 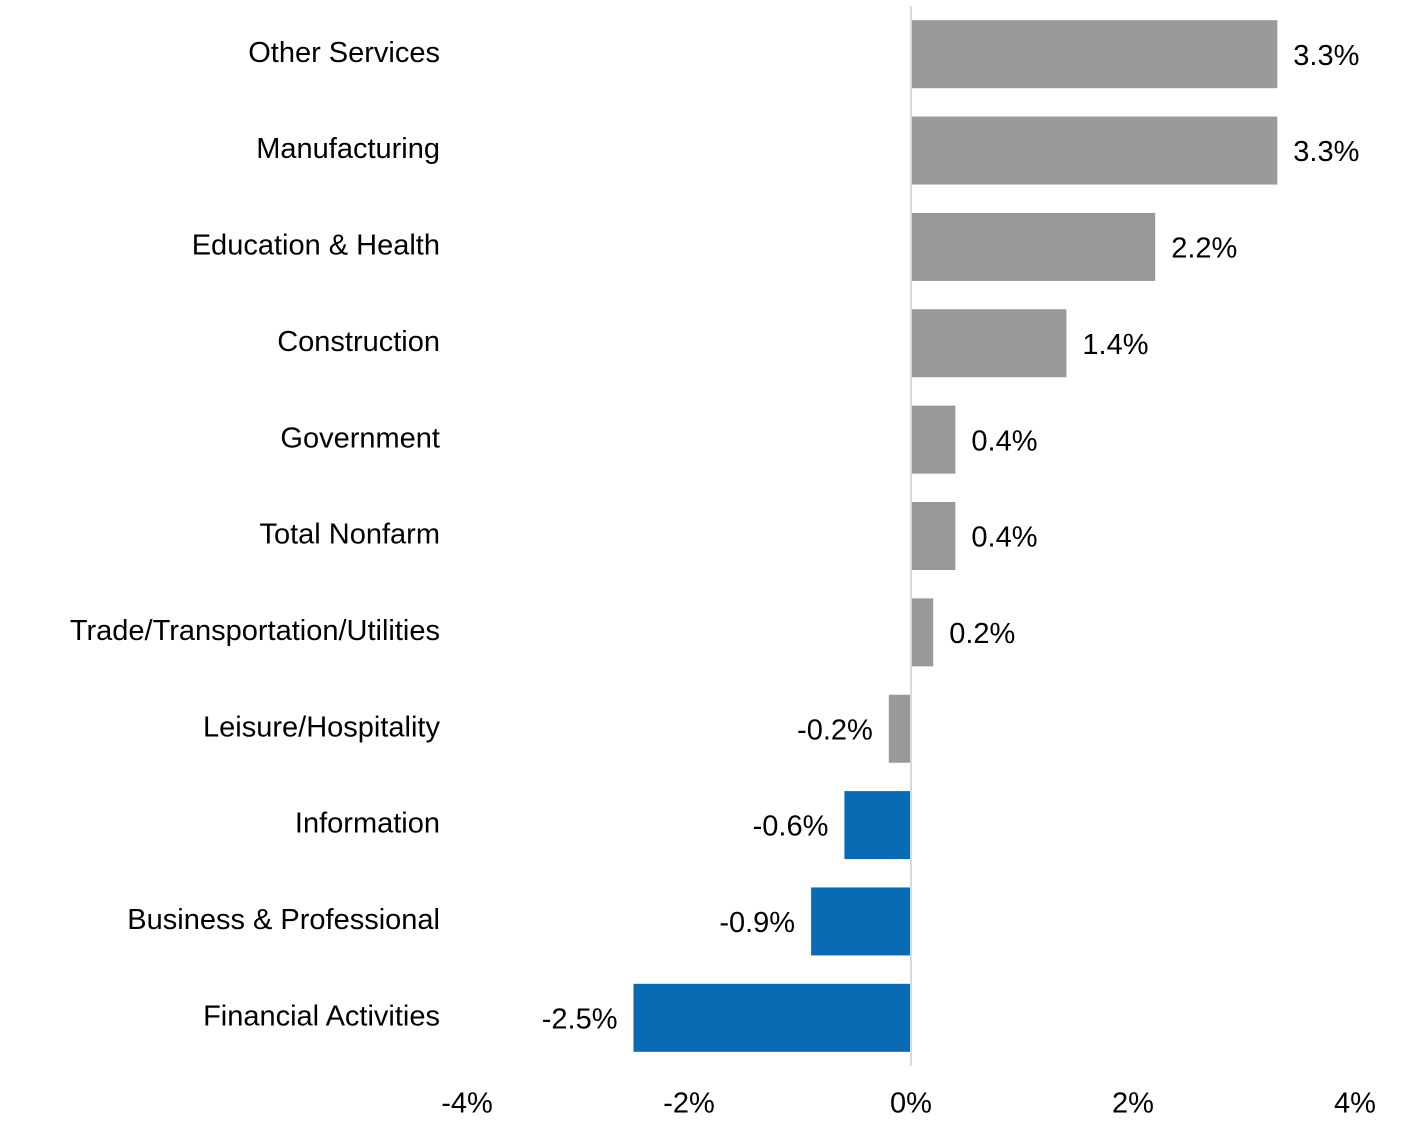 I want to click on category-label: Construction, so click(x=358, y=342).